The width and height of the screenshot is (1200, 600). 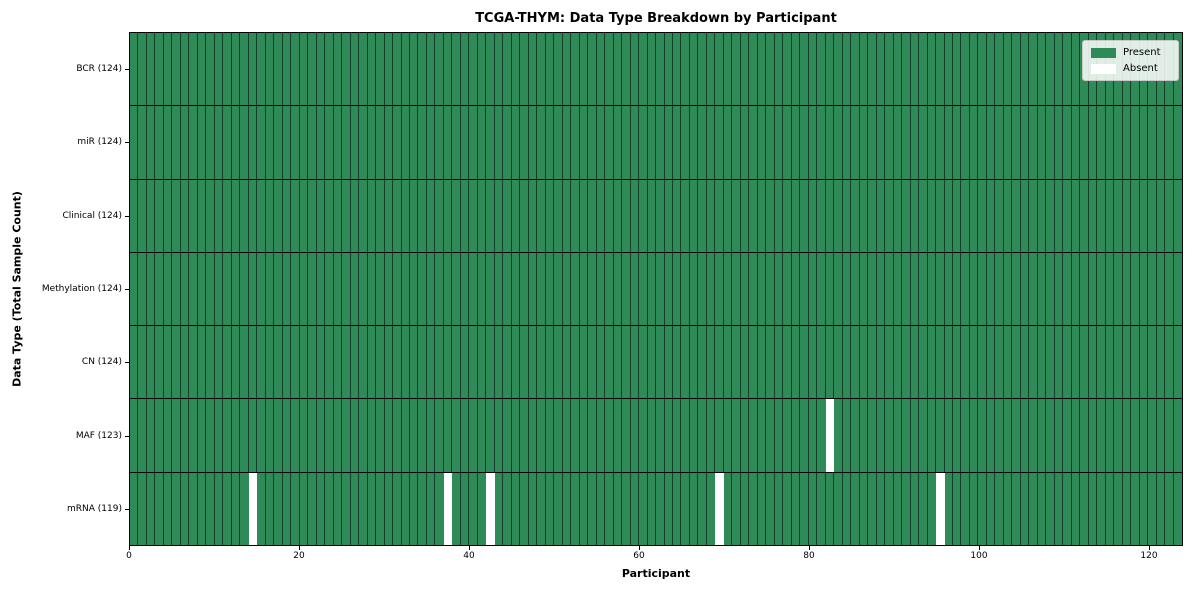 What do you see at coordinates (719, 508) in the screenshot?
I see `heatmap-cell-absent` at bounding box center [719, 508].